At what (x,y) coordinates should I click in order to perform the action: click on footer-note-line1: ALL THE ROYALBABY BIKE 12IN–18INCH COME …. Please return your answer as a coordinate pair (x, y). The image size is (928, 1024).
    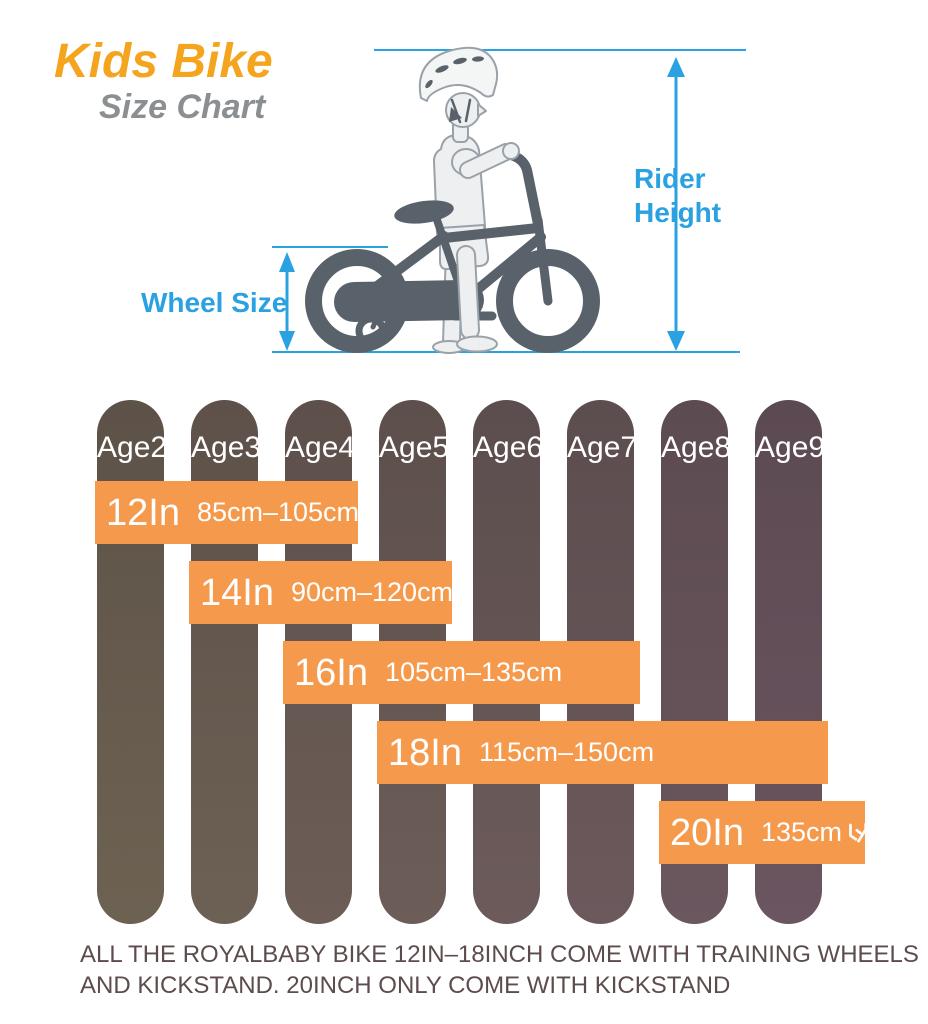
    Looking at the image, I should click on (499, 954).